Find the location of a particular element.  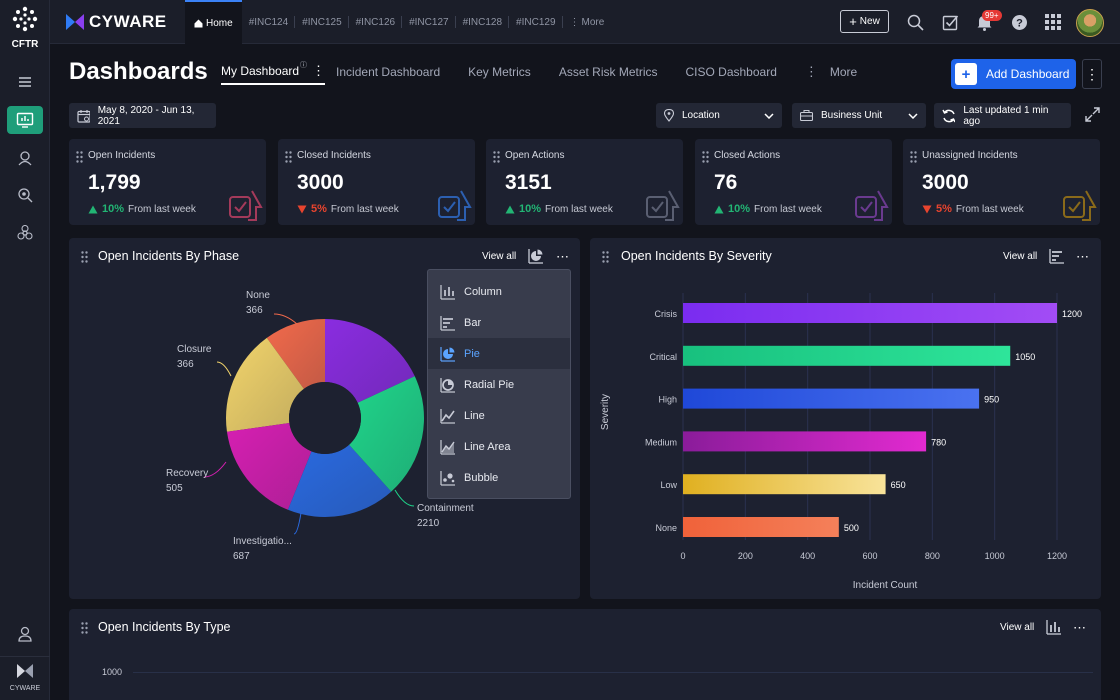

severity-view-all-link: View all is located at coordinates (1020, 256).